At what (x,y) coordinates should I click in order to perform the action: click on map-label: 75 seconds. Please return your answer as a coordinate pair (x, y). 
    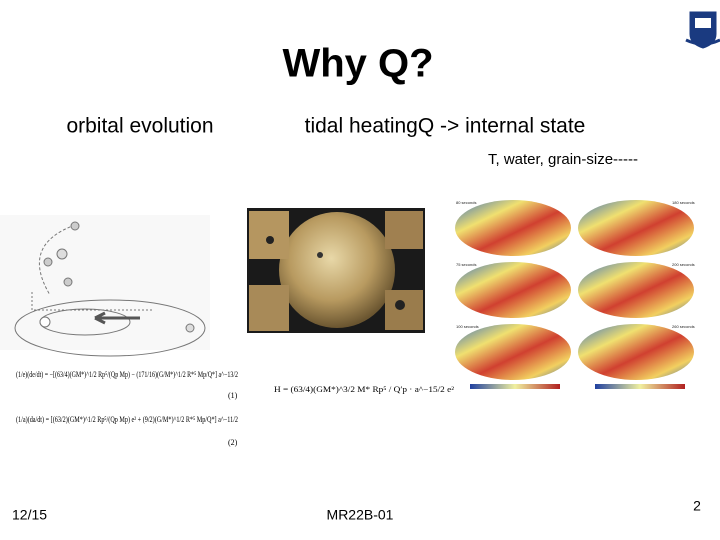
    Looking at the image, I should click on (466, 264).